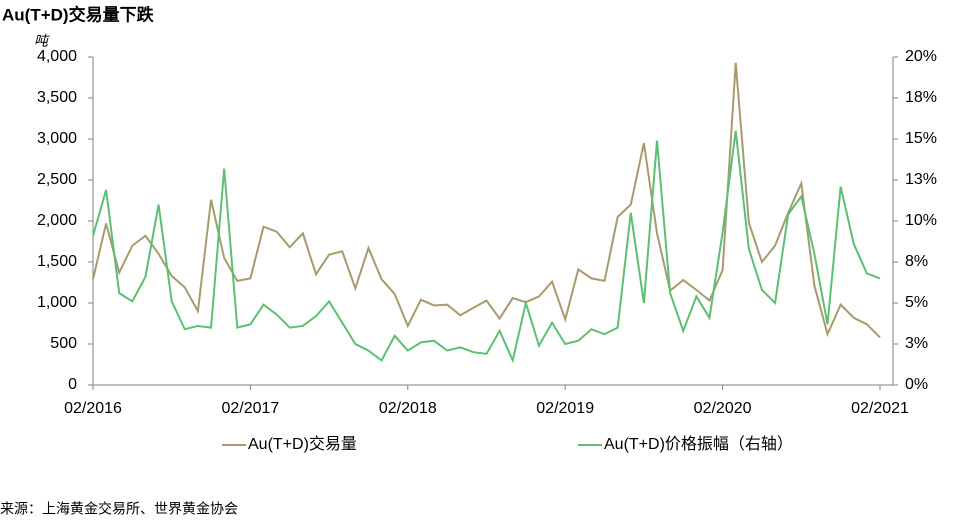 This screenshot has height=527, width=953. Describe the element at coordinates (250, 408) in the screenshot. I see `x-tick-label: 02/2017` at that location.